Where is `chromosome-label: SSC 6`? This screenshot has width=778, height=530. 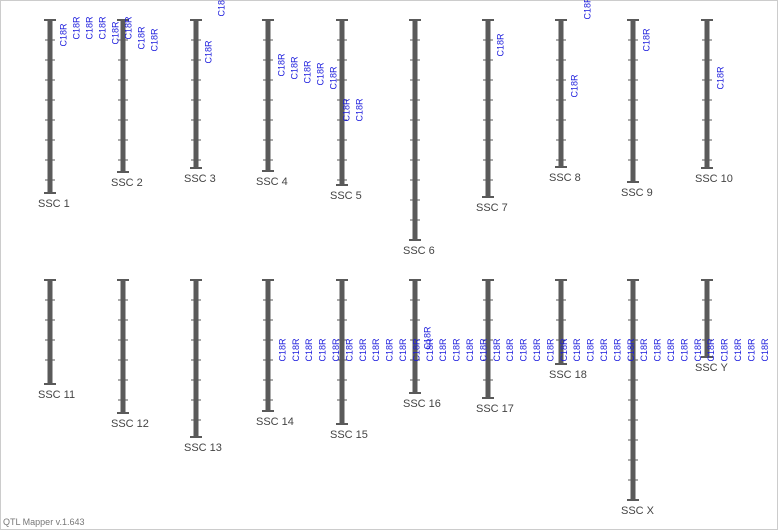 chromosome-label: SSC 6 is located at coordinates (419, 251).